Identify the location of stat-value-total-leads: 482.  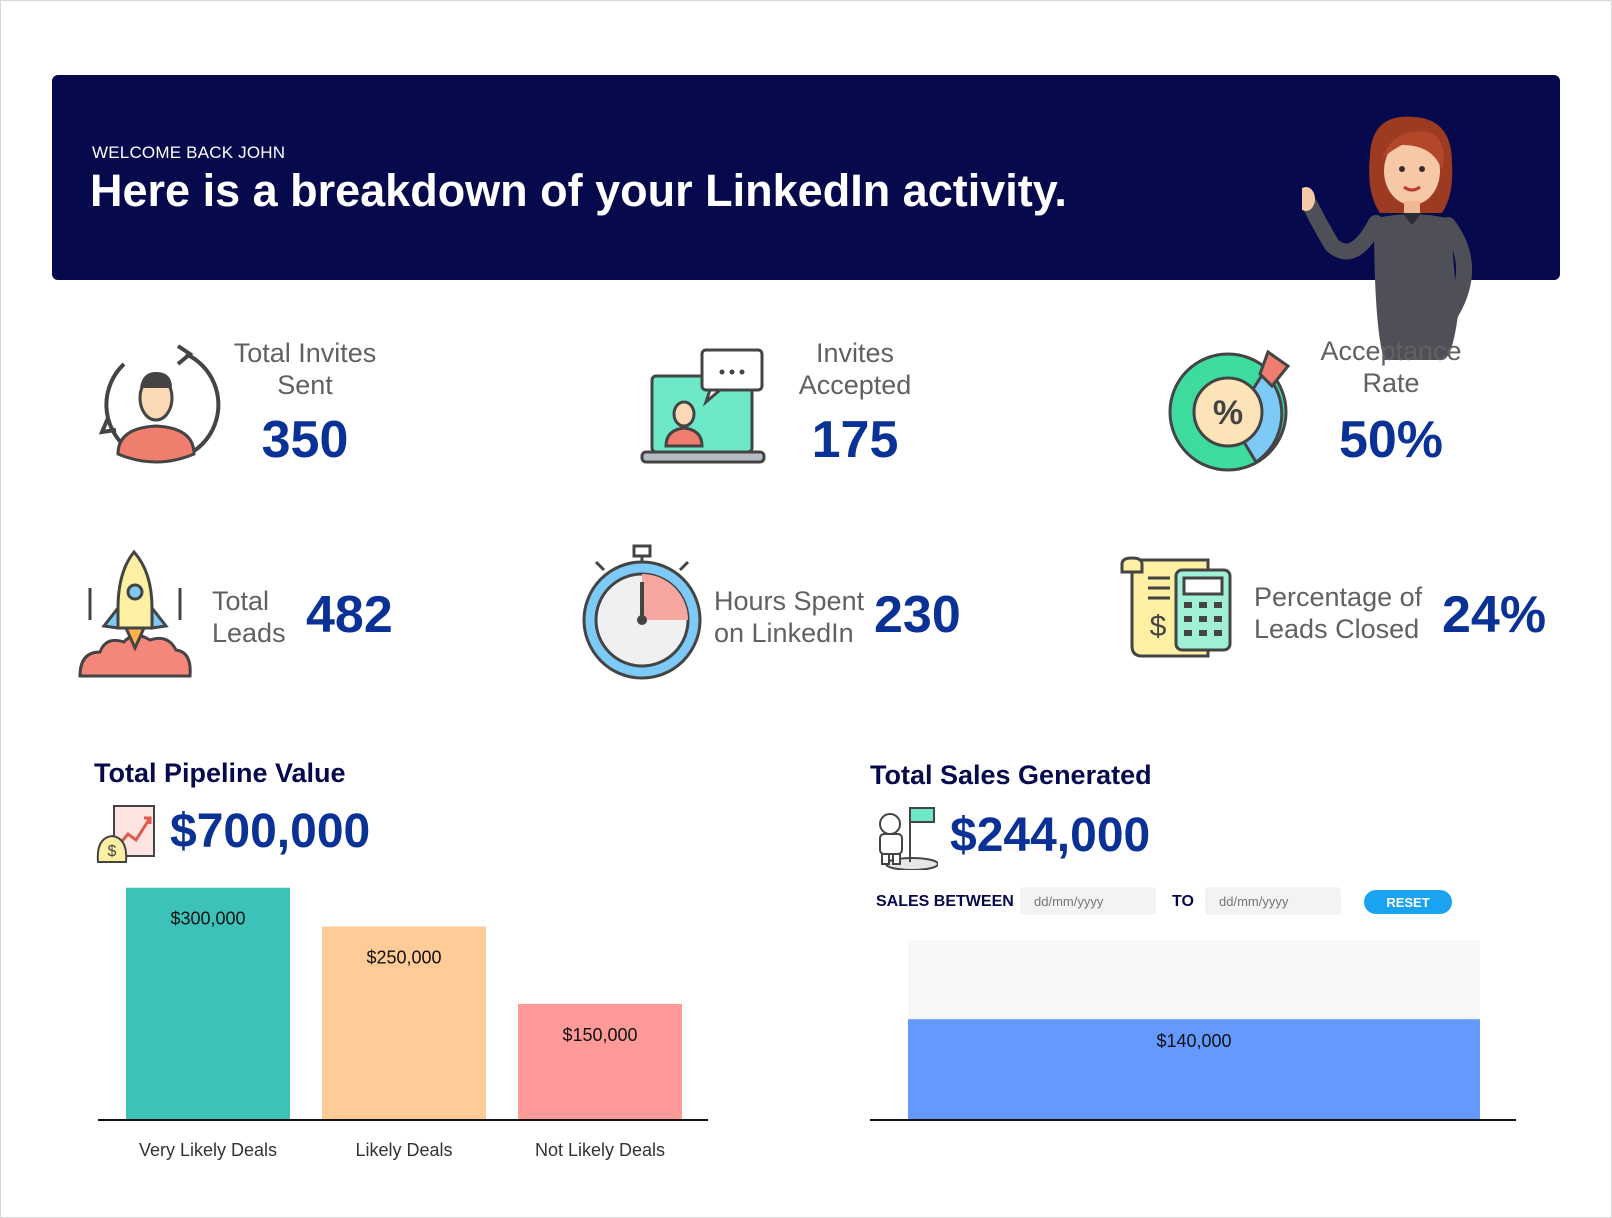
(349, 615).